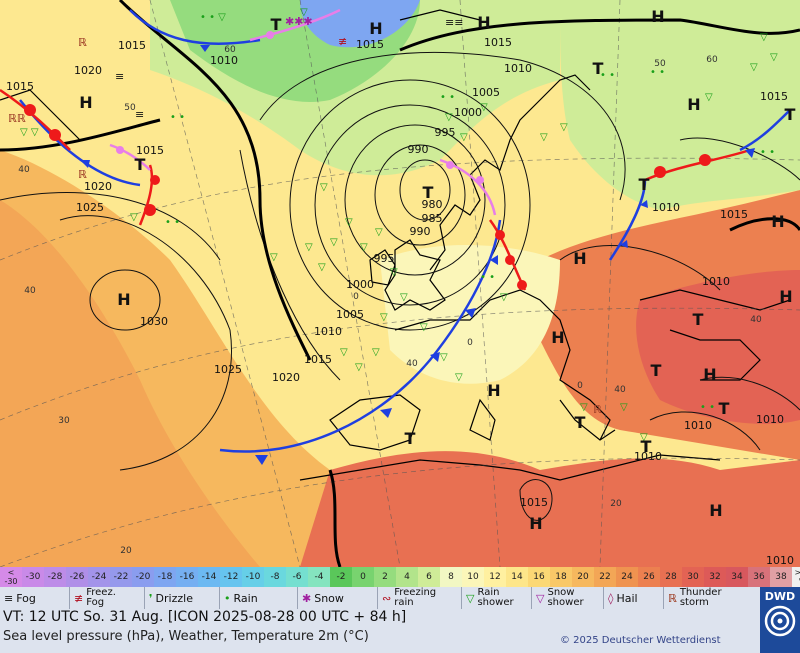 The image size is (800, 653). Describe the element at coordinates (295, 25) in the screenshot. I see `occlusion-north` at that location.